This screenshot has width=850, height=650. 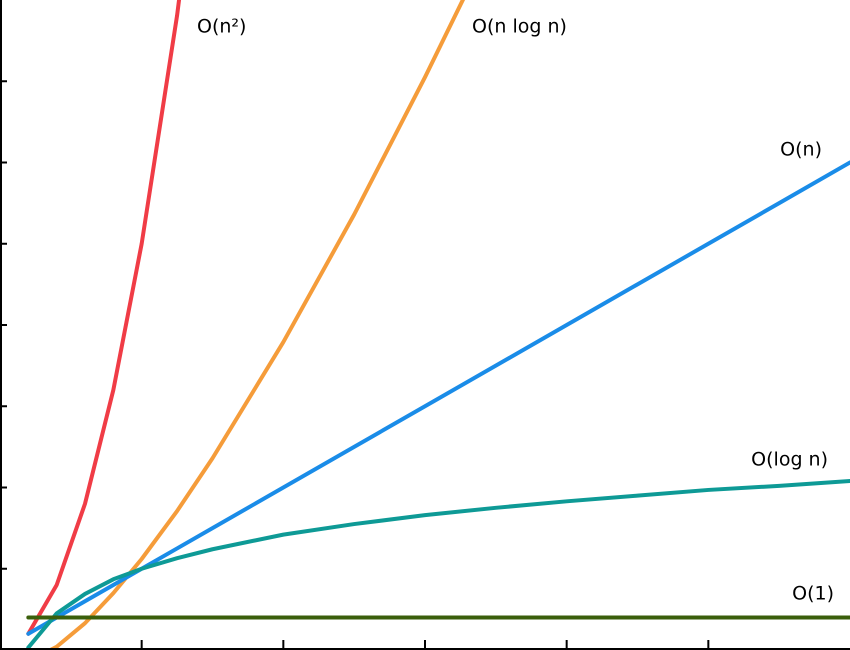 What do you see at coordinates (801, 150) in the screenshot?
I see `series-label: O(n)` at bounding box center [801, 150].